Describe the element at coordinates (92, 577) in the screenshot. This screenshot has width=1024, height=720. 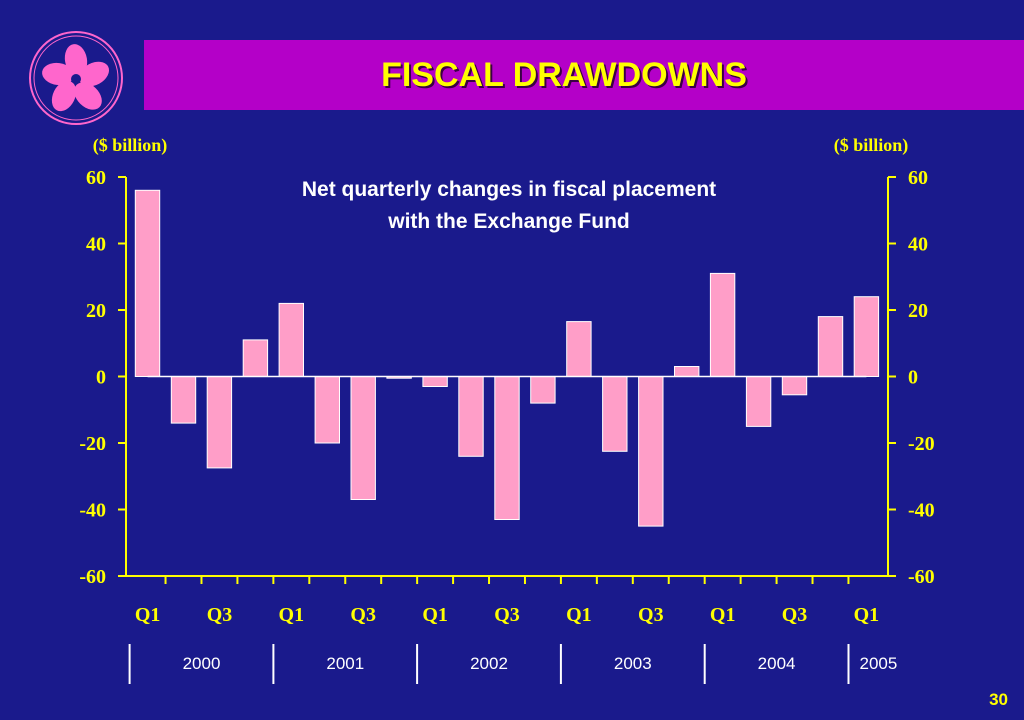
I see `y-tick-label-left: -60` at that location.